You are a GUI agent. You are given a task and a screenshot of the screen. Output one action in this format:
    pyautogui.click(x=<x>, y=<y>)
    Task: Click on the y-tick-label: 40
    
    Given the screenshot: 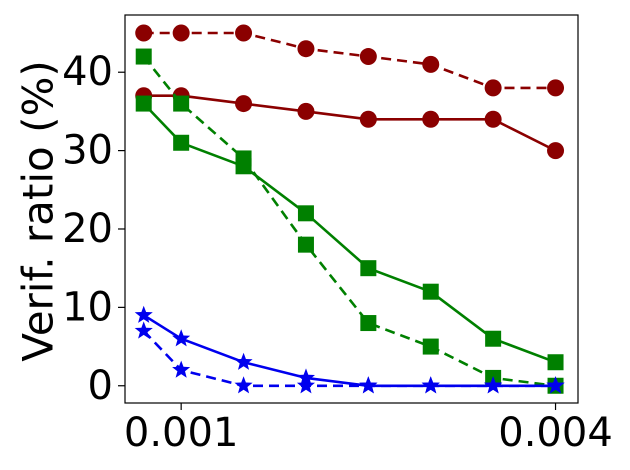 What is the action you would take?
    pyautogui.click(x=87, y=72)
    